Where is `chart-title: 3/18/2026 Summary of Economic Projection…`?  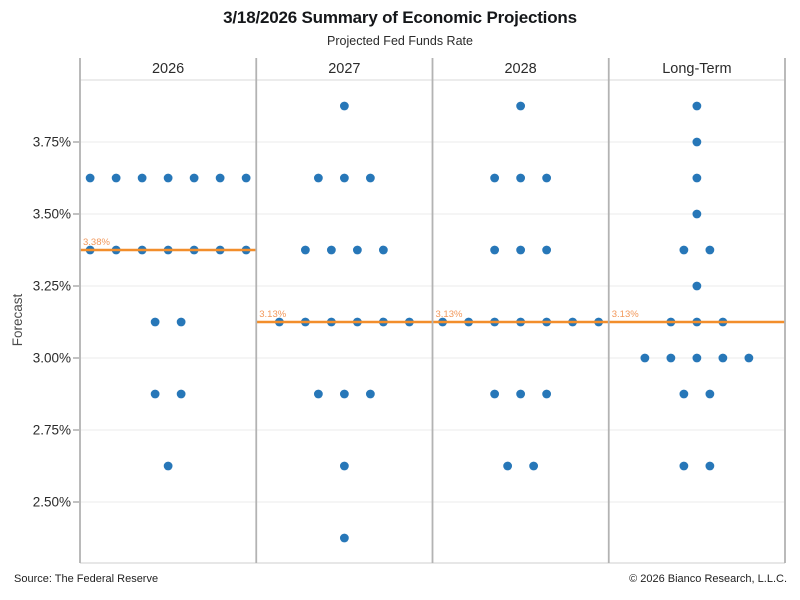 chart-title: 3/18/2026 Summary of Economic Projection… is located at coordinates (400, 17).